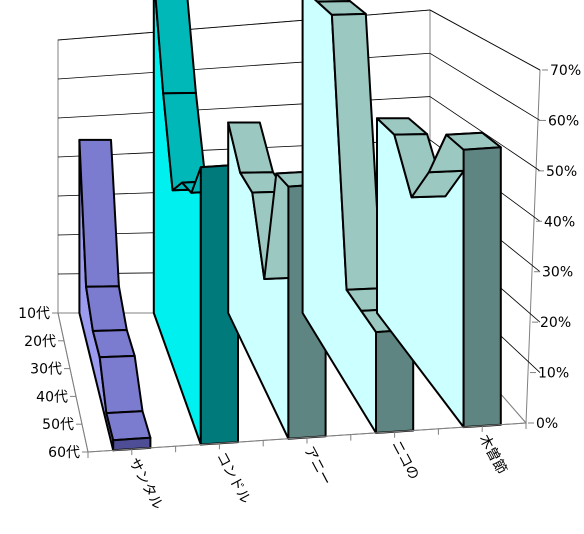  What do you see at coordinates (482, 287) in the screenshot?
I see `ribbon-front-face` at bounding box center [482, 287].